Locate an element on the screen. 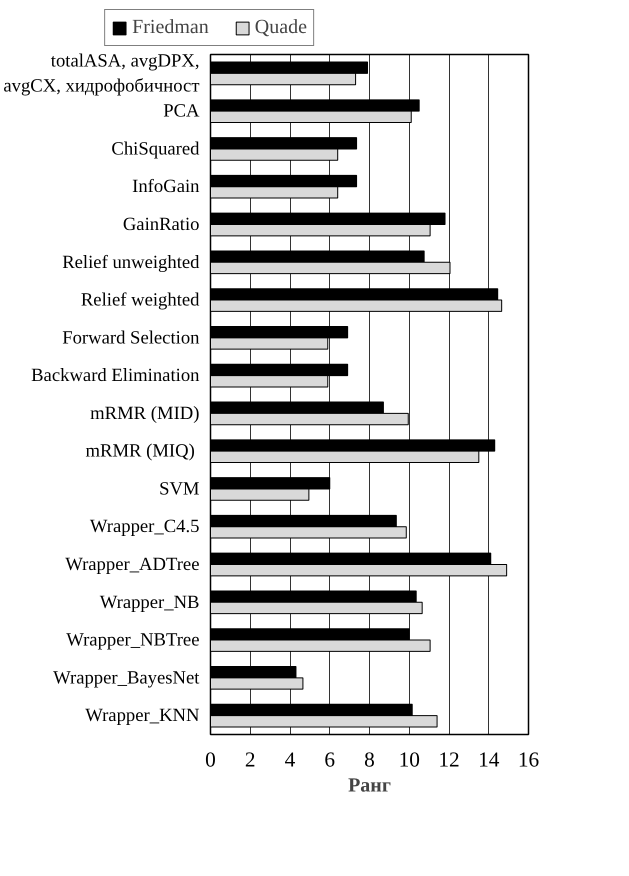  x-tick-label: 4 is located at coordinates (290, 760).